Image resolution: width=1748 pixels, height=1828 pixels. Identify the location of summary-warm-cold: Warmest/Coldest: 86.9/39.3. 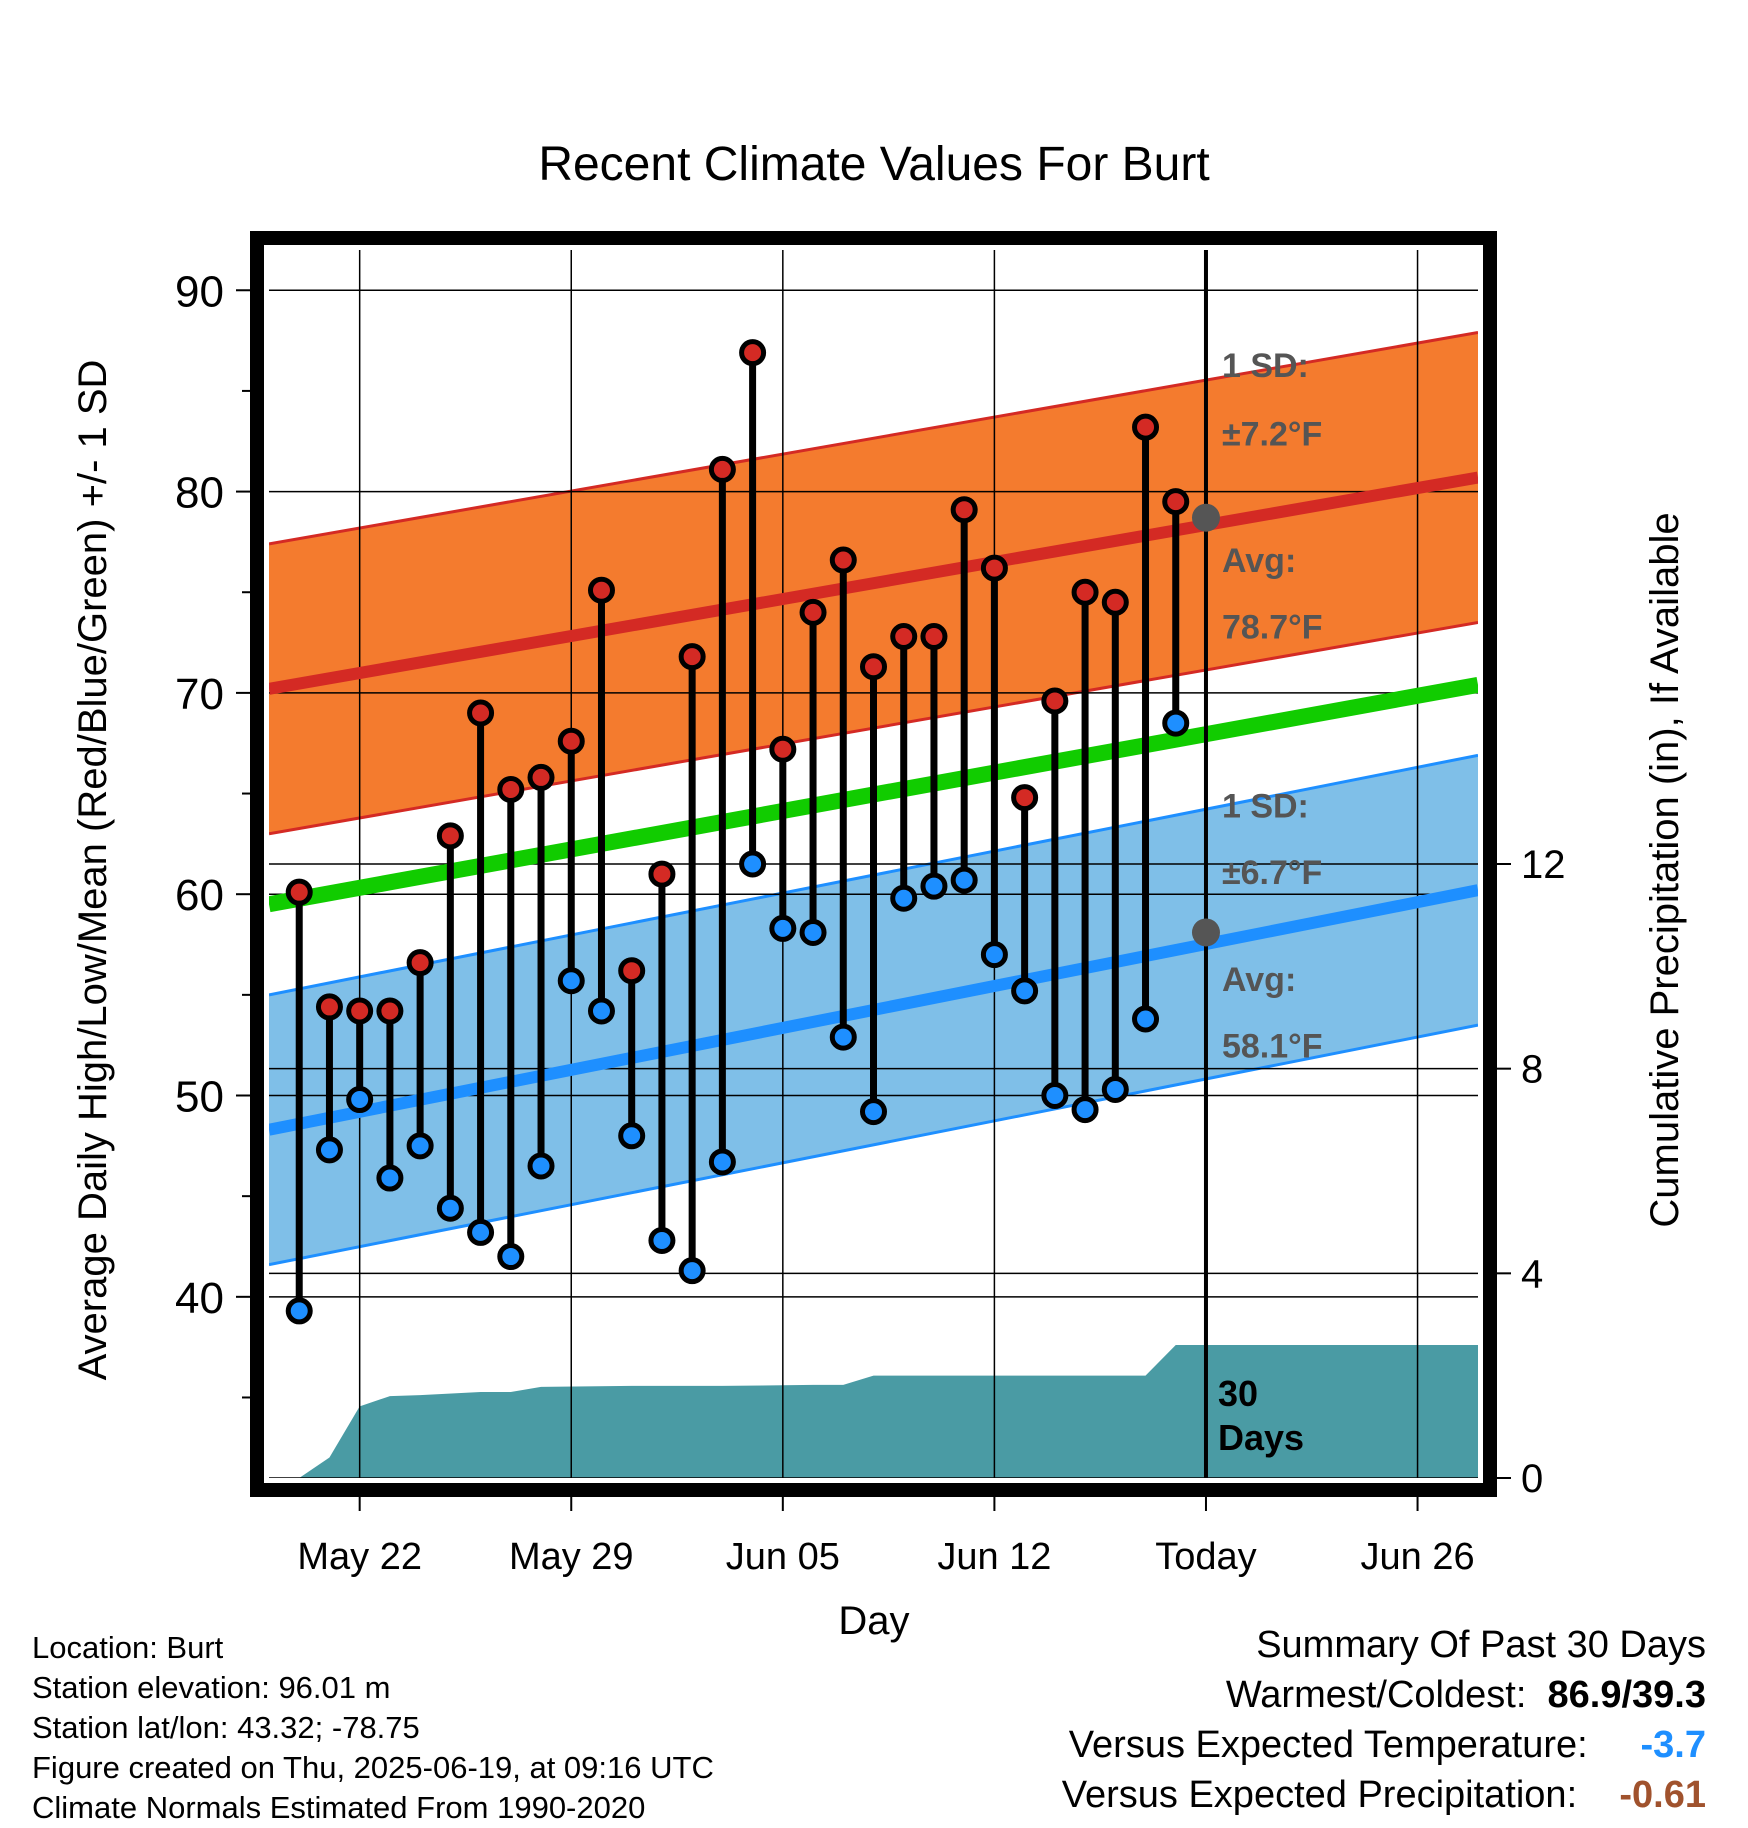
(1384, 1695).